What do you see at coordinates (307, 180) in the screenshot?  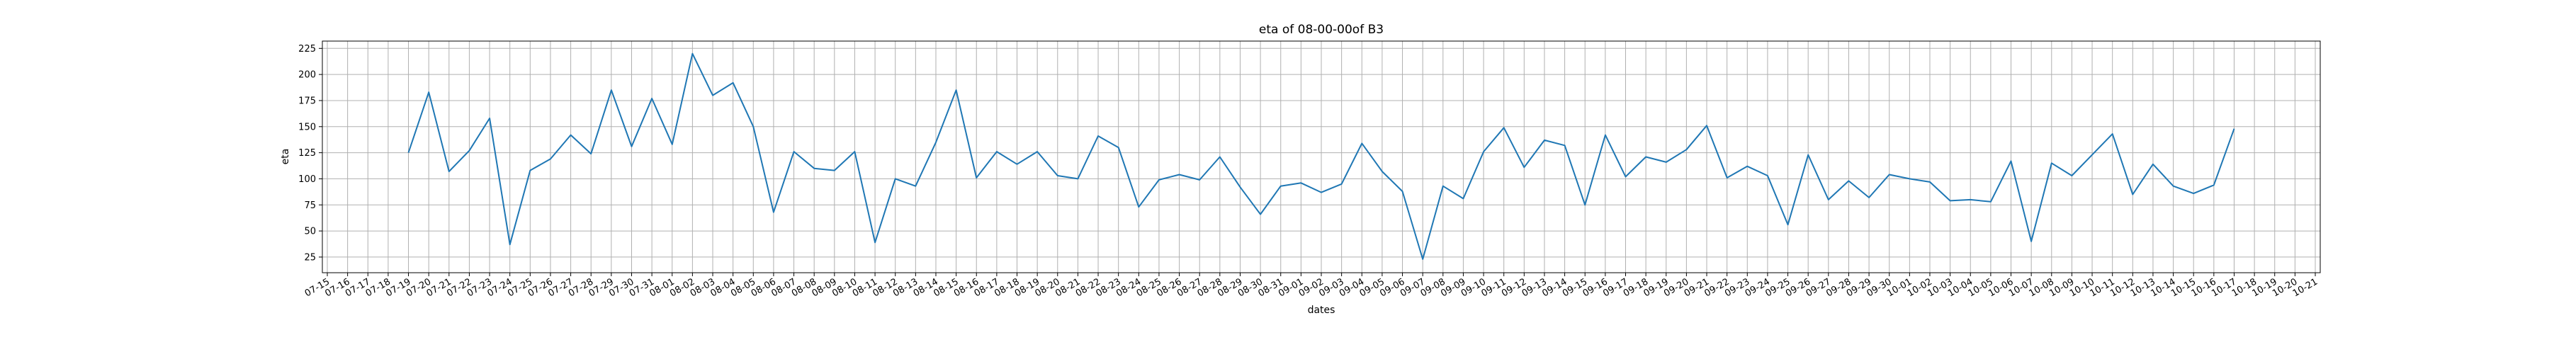 I see `y-tick-label: 100` at bounding box center [307, 180].